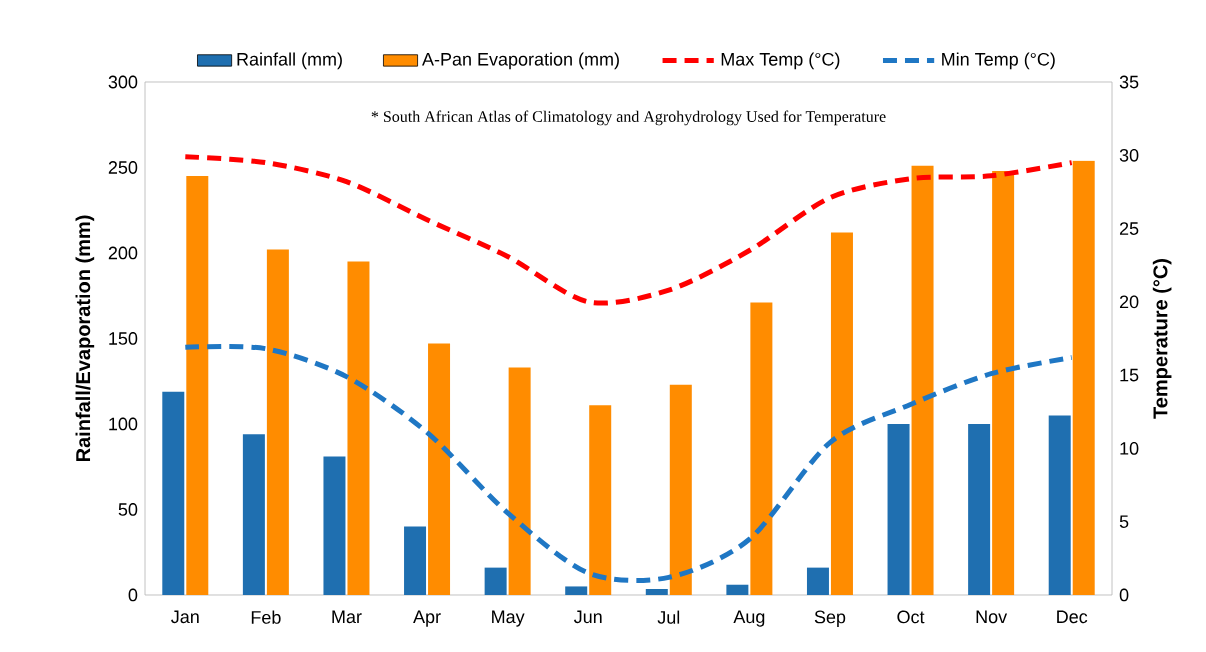  Describe the element at coordinates (628, 118) in the screenshot. I see `annotation: * South African Atlas of Climatology and Agrohydrology Used for Temperature` at that location.